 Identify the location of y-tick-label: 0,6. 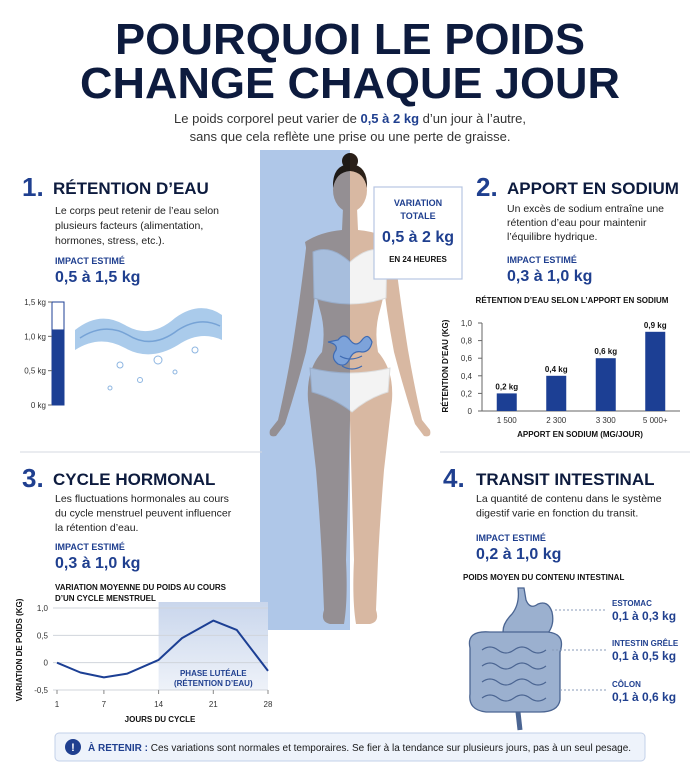
(467, 358).